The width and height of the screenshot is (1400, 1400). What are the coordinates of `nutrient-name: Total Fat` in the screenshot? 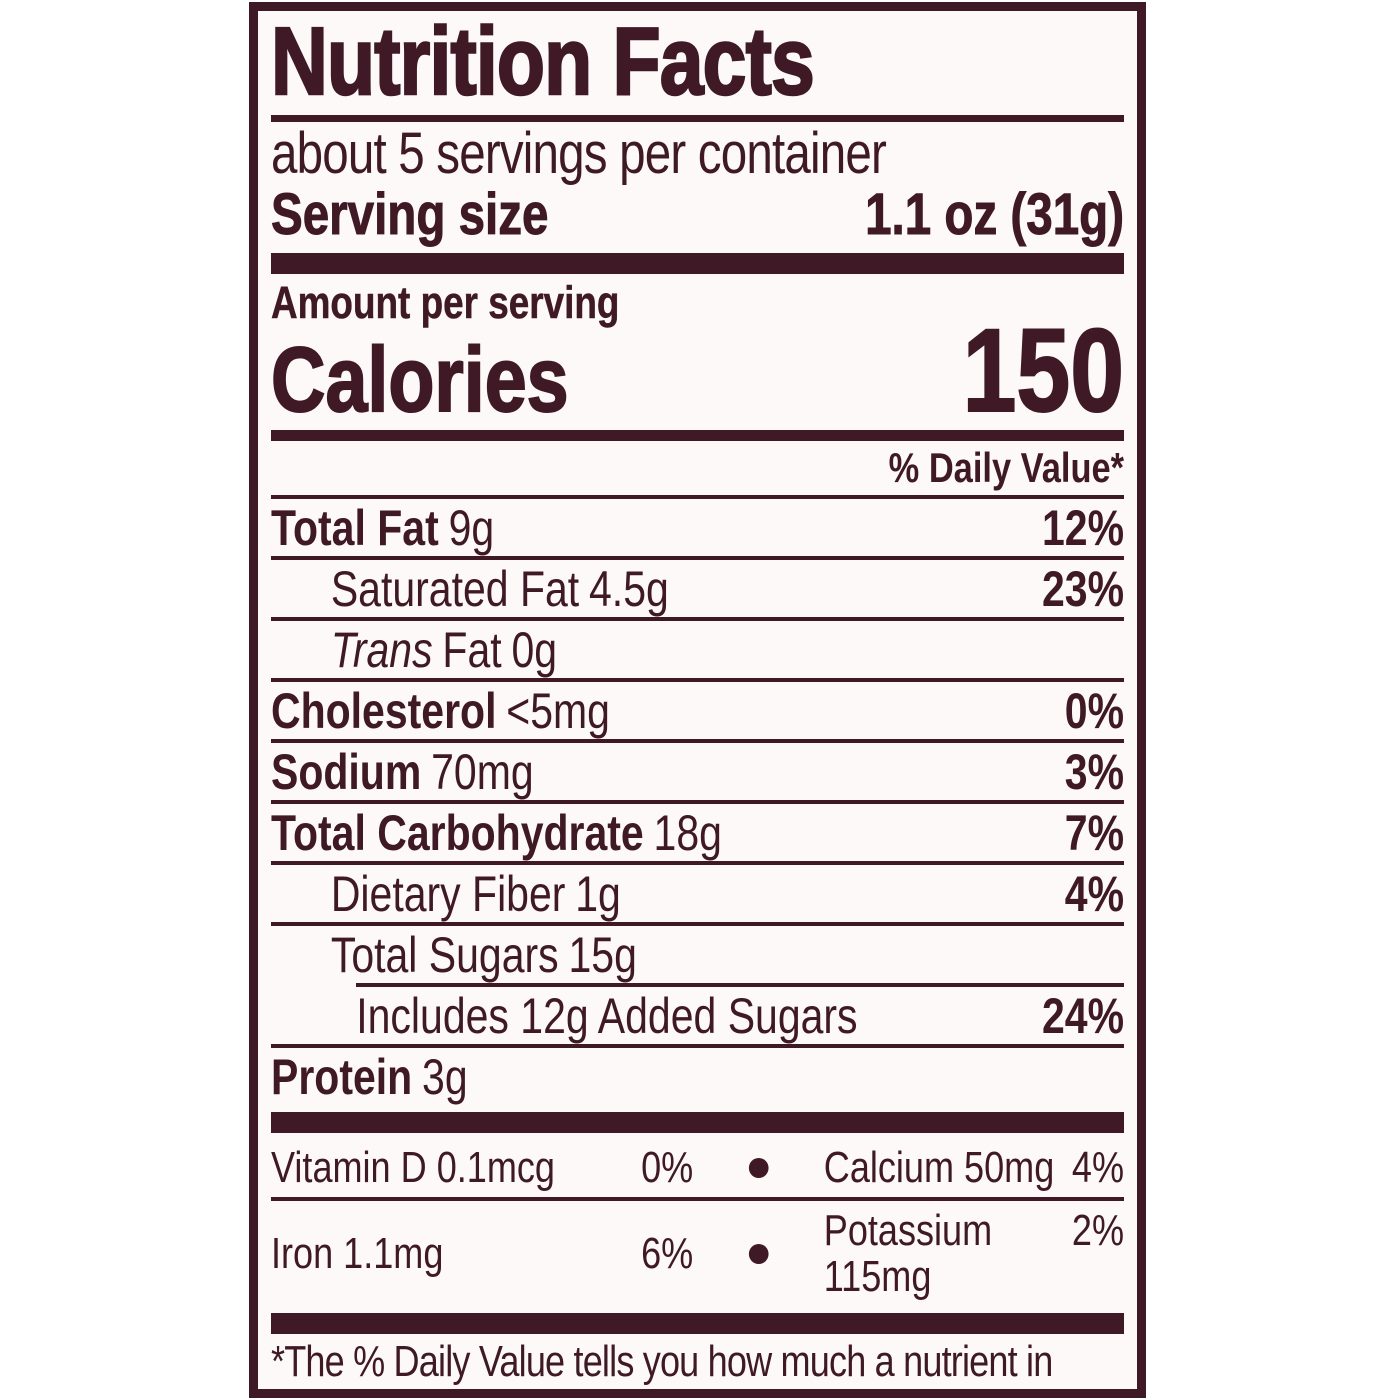 It's located at (355, 528).